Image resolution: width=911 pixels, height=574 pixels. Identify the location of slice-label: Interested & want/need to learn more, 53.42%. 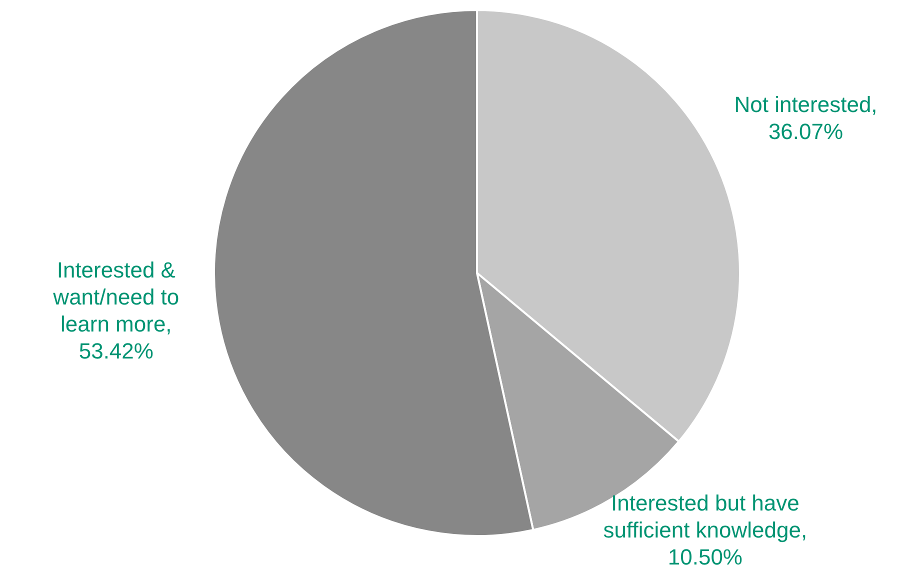
(116, 311).